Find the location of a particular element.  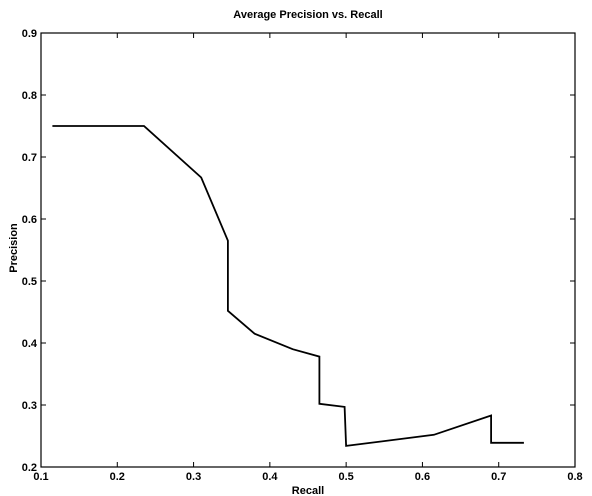

x-tick-label: 0.6 is located at coordinates (422, 477).